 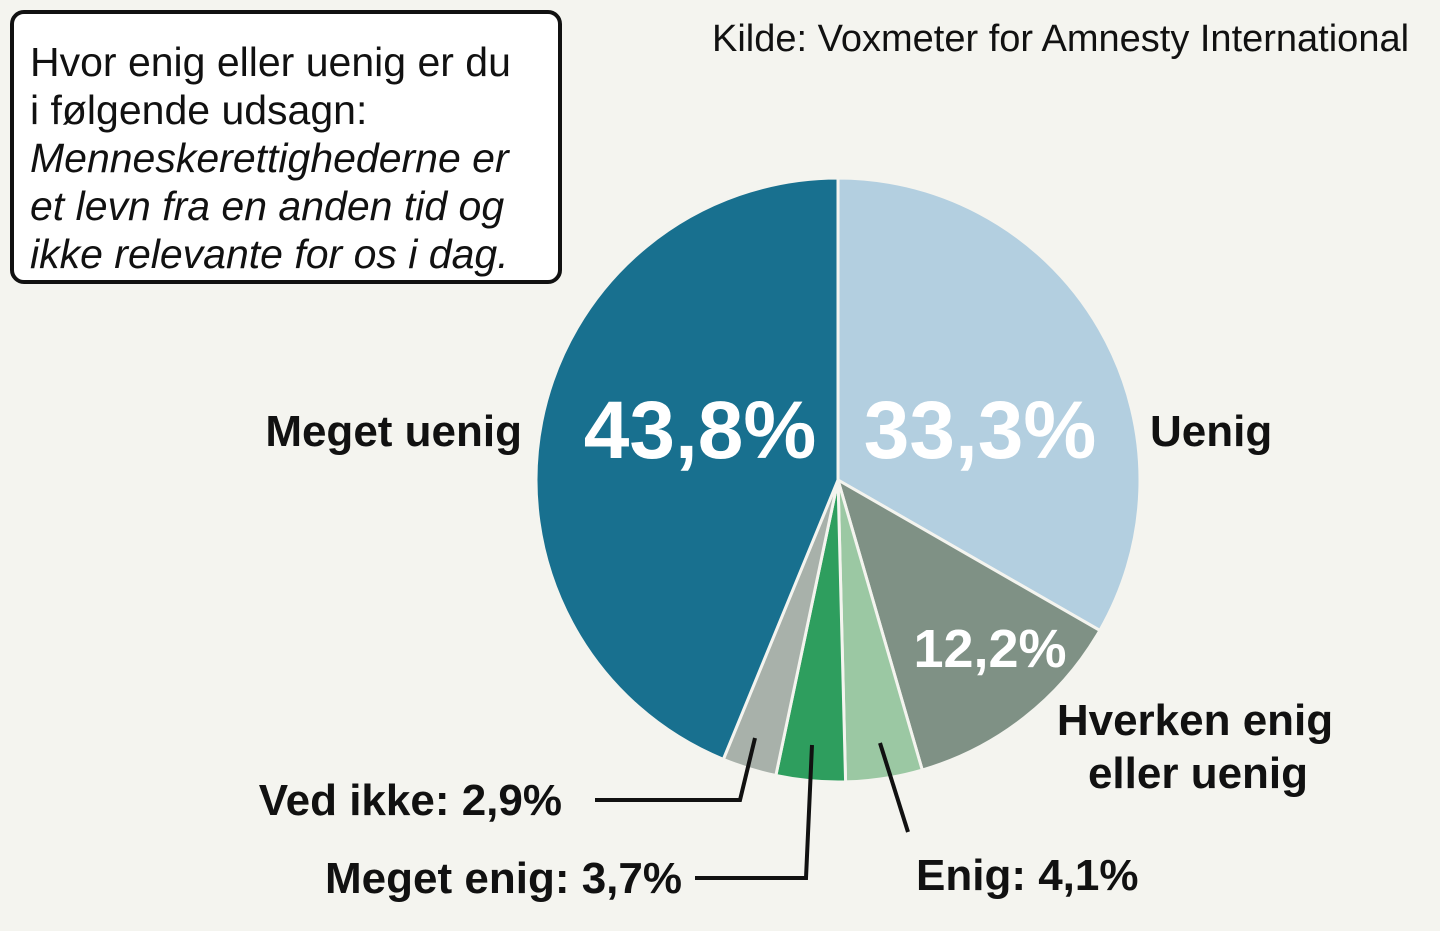 I want to click on statement-line-3: ikke relevante for os i dag., so click(x=269, y=254).